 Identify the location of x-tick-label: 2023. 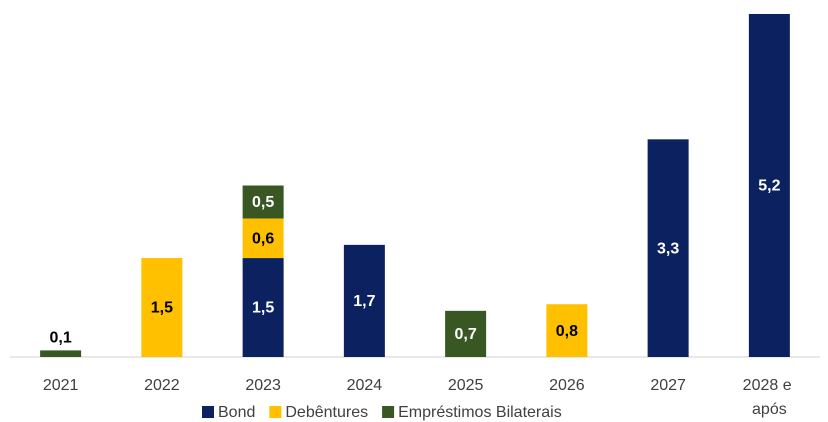
(263, 385).